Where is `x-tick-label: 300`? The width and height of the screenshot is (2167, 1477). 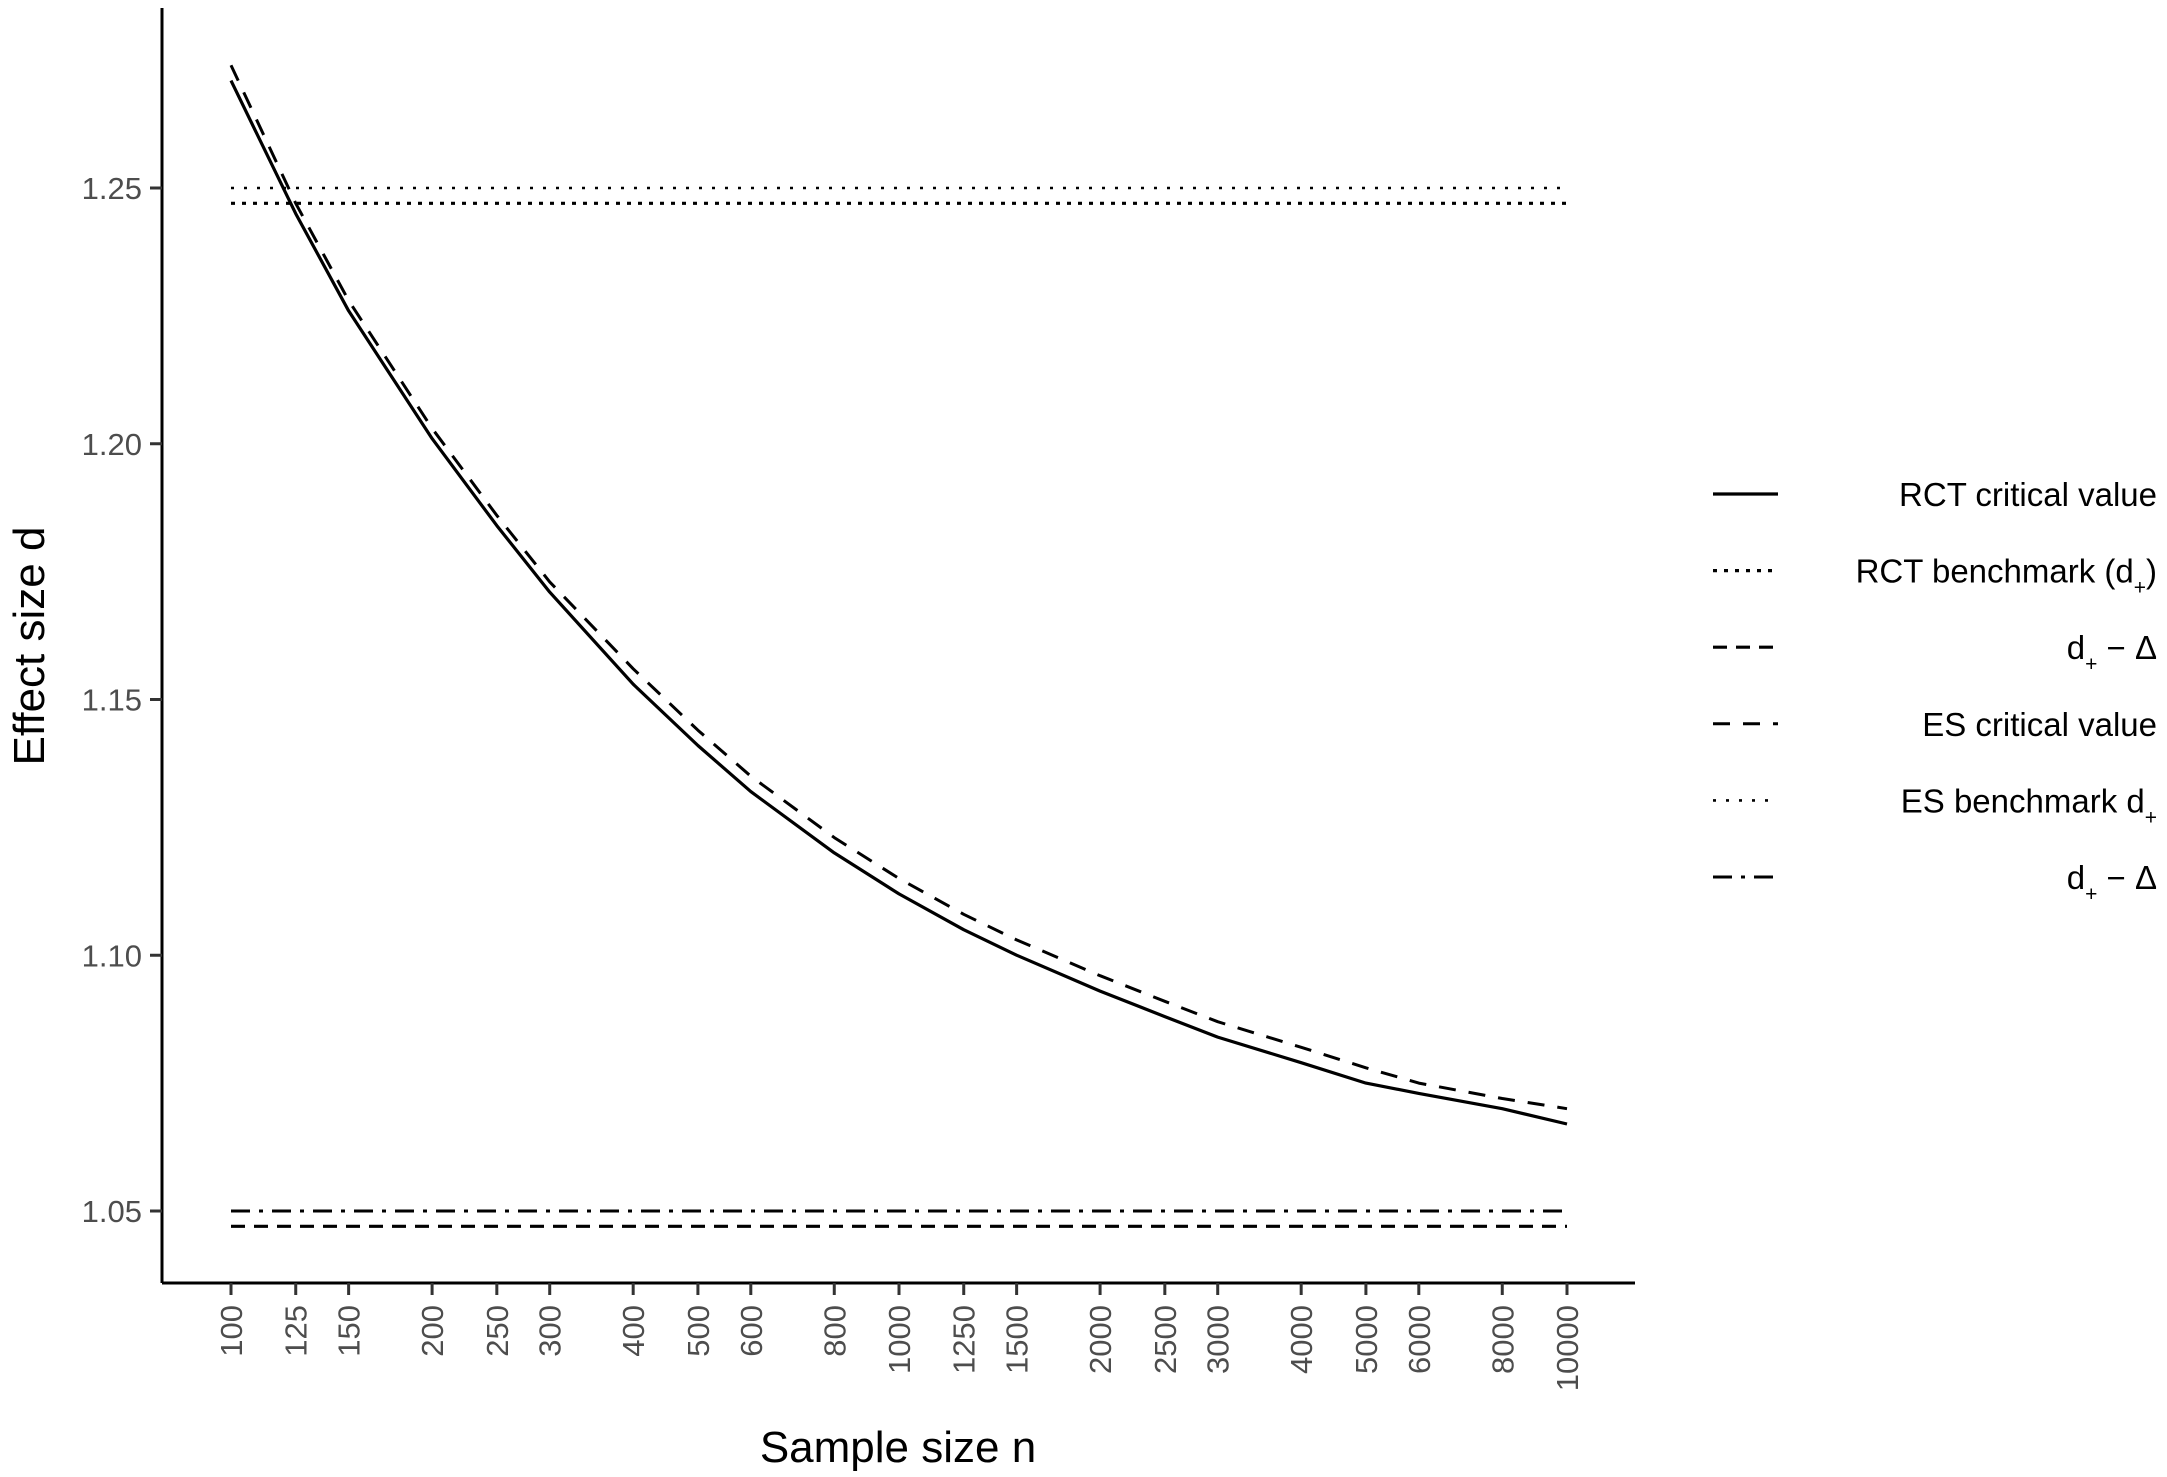 x-tick-label: 300 is located at coordinates (550, 1331).